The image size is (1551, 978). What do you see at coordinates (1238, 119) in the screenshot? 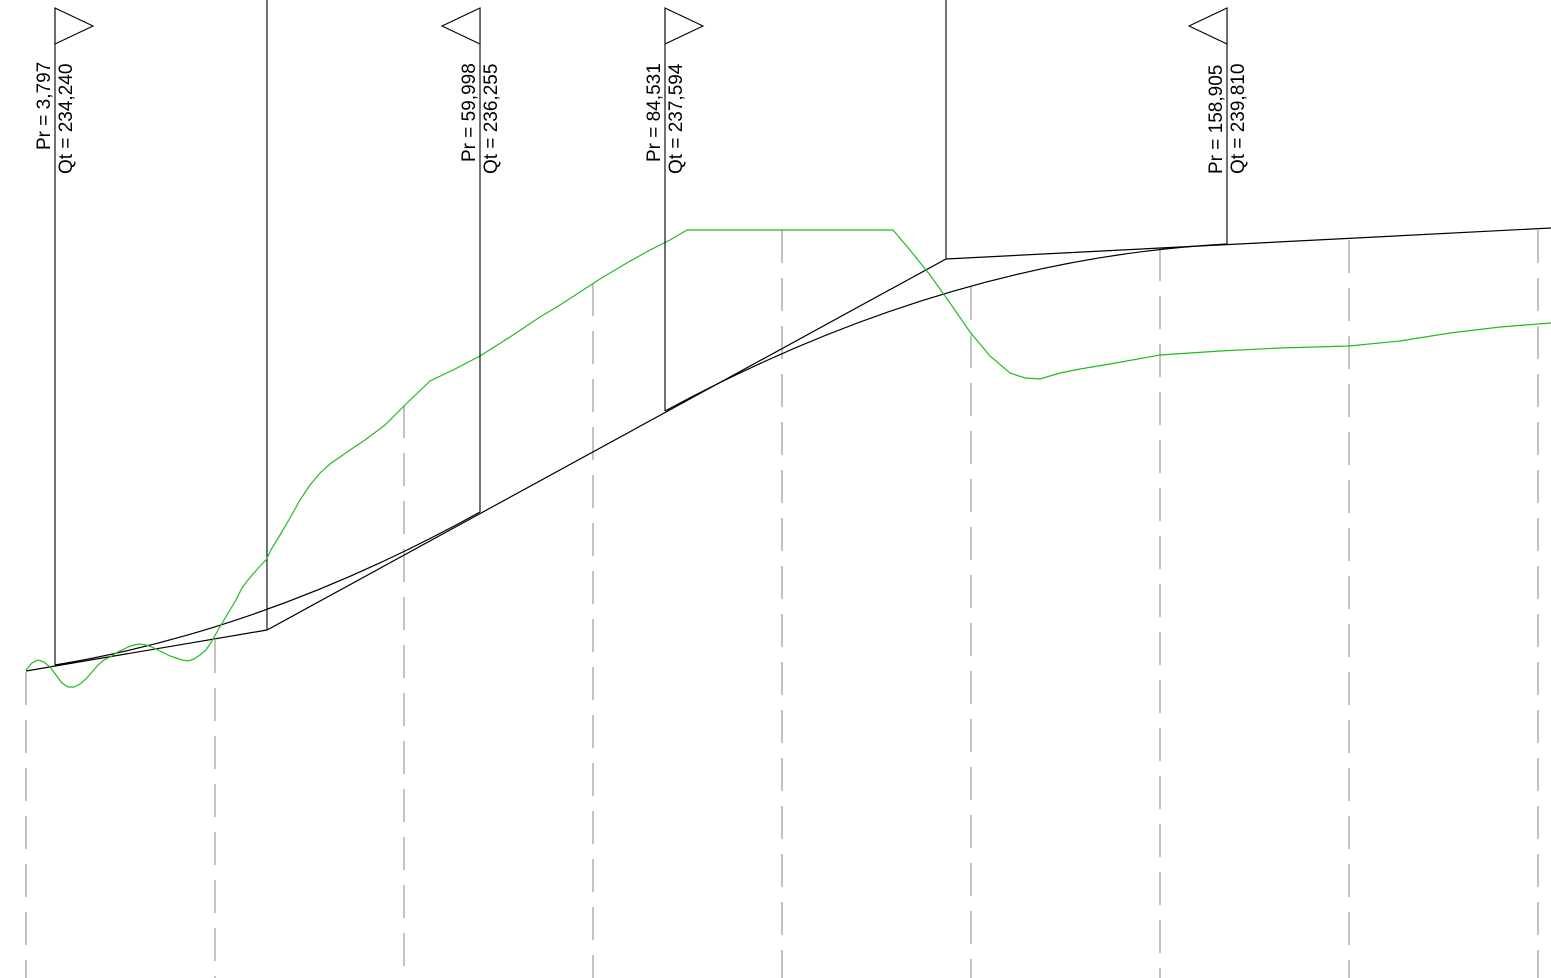
I see `marker-qt-label: Qt = 239,810` at bounding box center [1238, 119].